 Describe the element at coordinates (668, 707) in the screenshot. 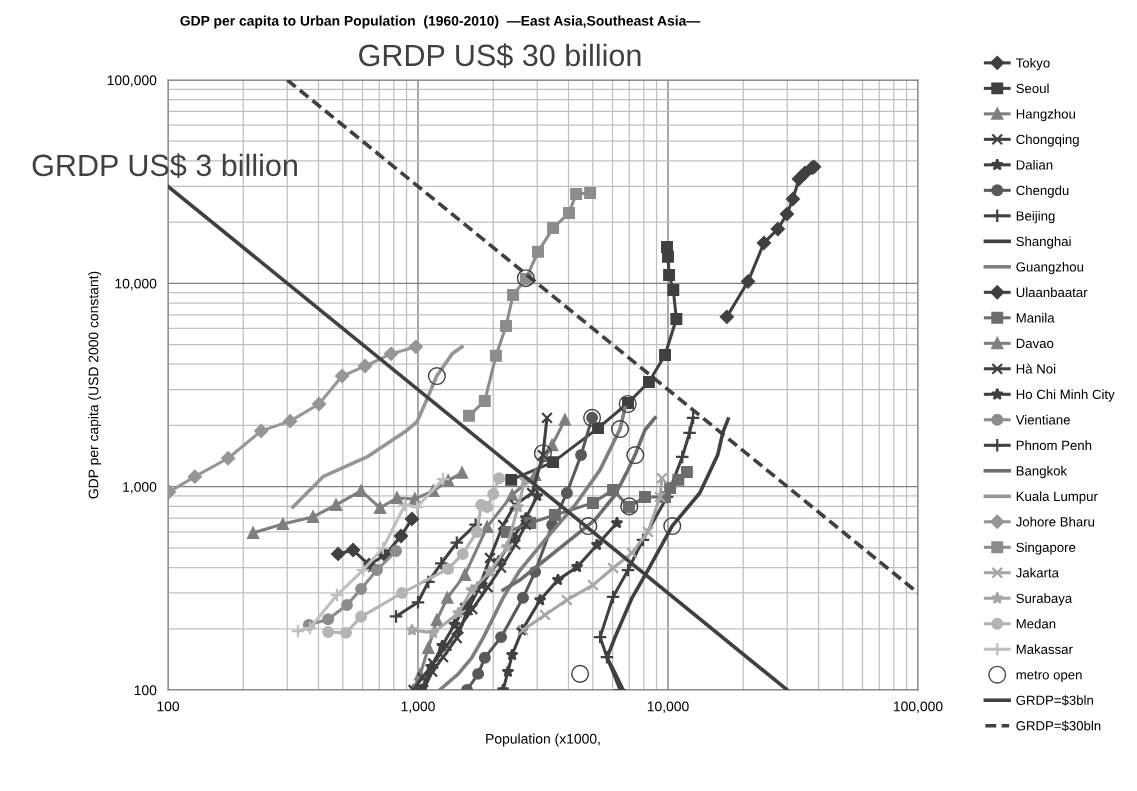

I see `x-tick-label: 10,000` at that location.